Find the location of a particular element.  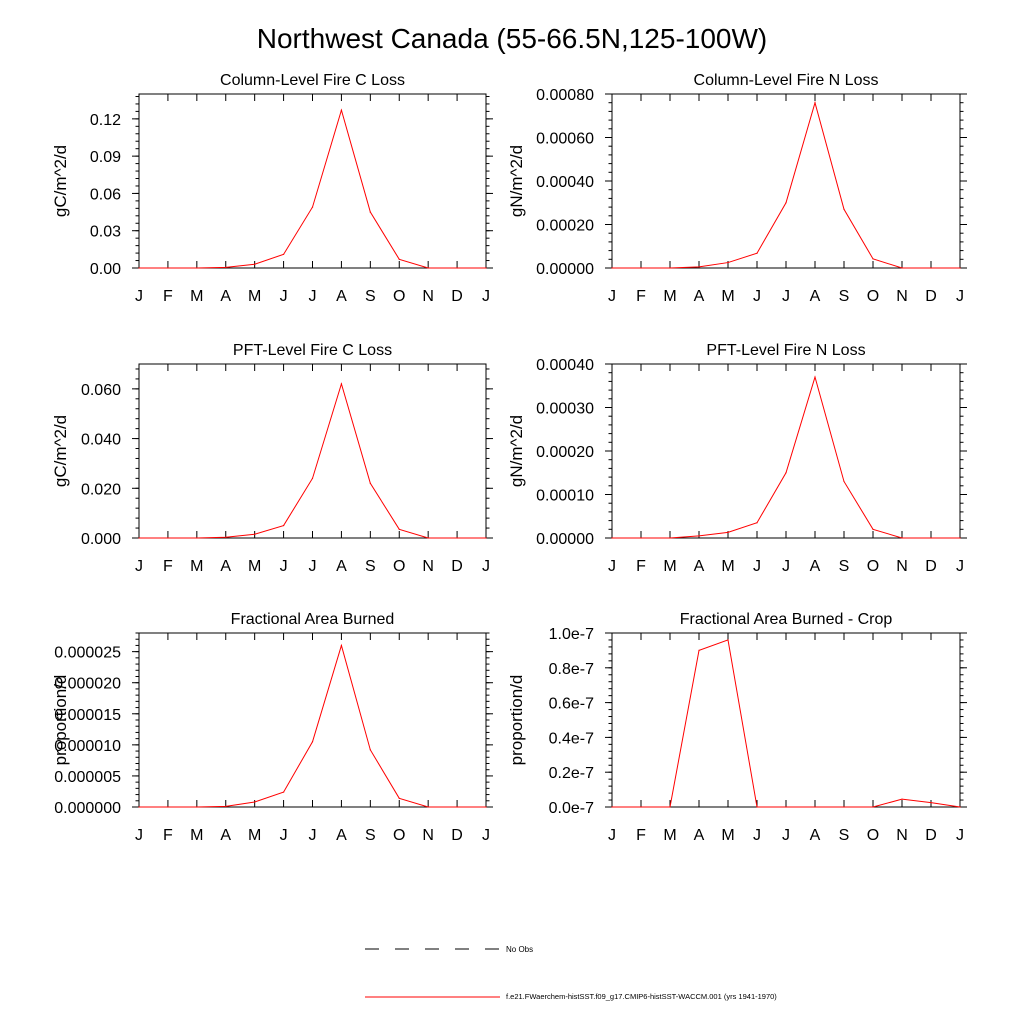

panel-title: PFT-Level Fire C Loss is located at coordinates (312, 350).